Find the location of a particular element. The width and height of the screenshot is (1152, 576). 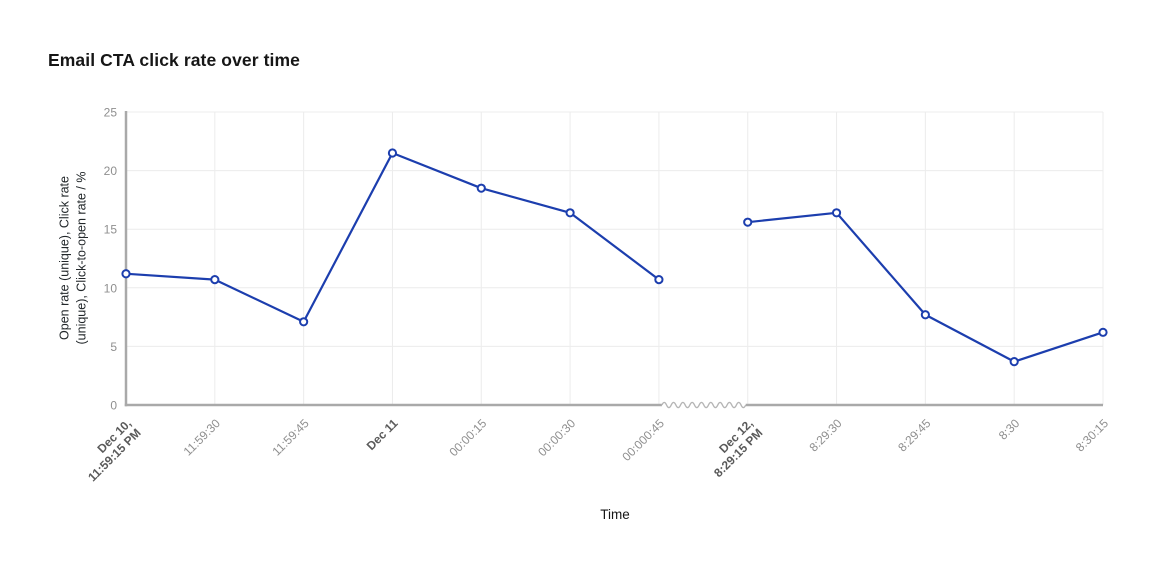

y-tick-label: 15 is located at coordinates (111, 230).